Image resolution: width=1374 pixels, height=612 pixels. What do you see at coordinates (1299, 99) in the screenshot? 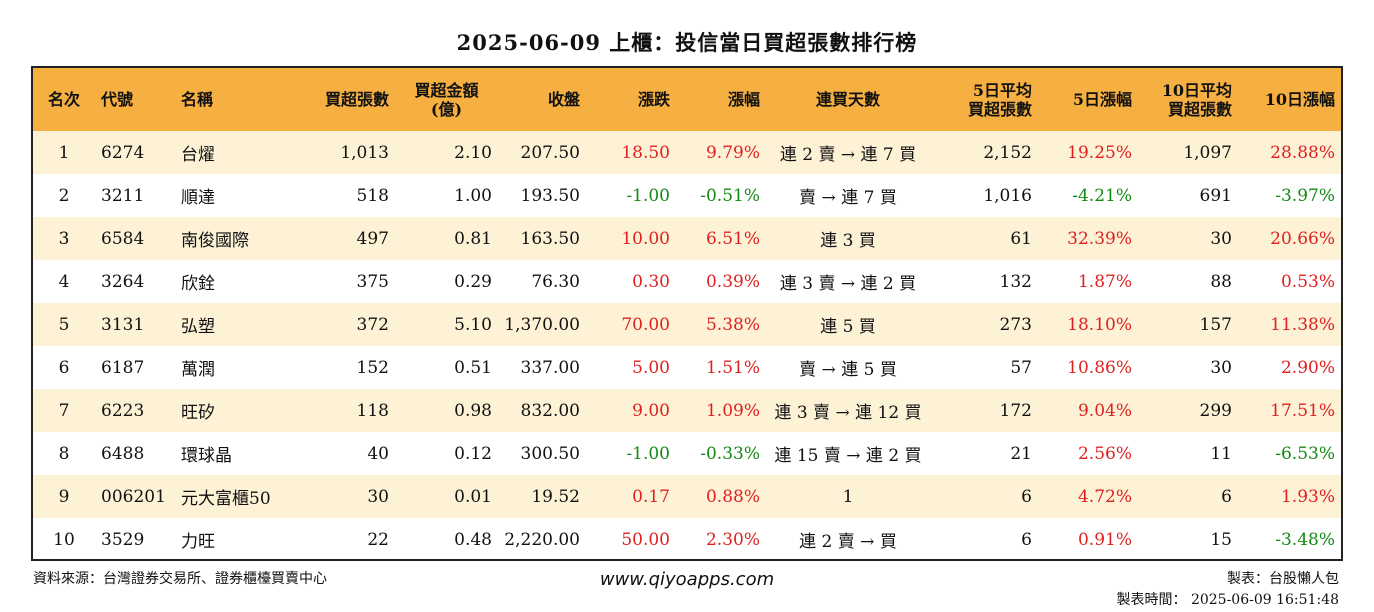
I see `header-pct10: 10日漲幅` at bounding box center [1299, 99].